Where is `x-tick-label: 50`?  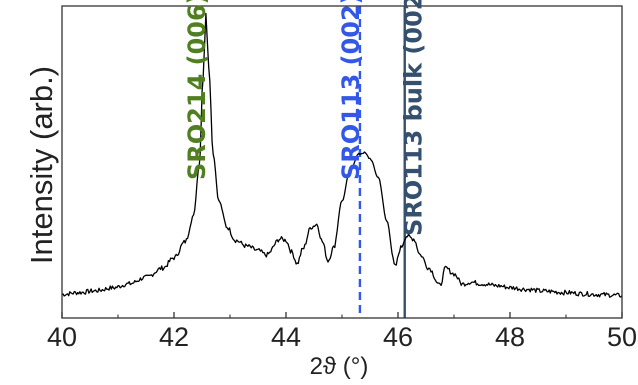
x-tick-label: 50 is located at coordinates (622, 337).